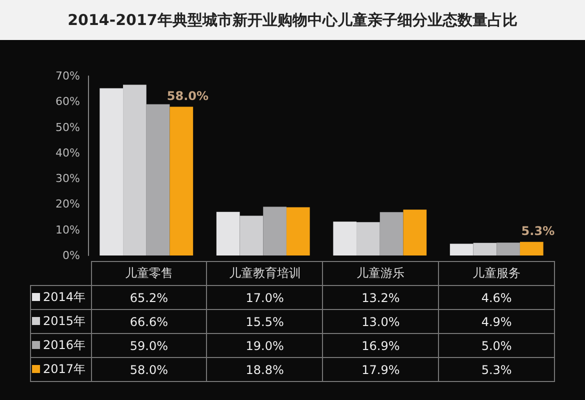 Image resolution: width=585 pixels, height=400 pixels. Describe the element at coordinates (496, 298) in the screenshot. I see `data-label: 4.6%` at that location.